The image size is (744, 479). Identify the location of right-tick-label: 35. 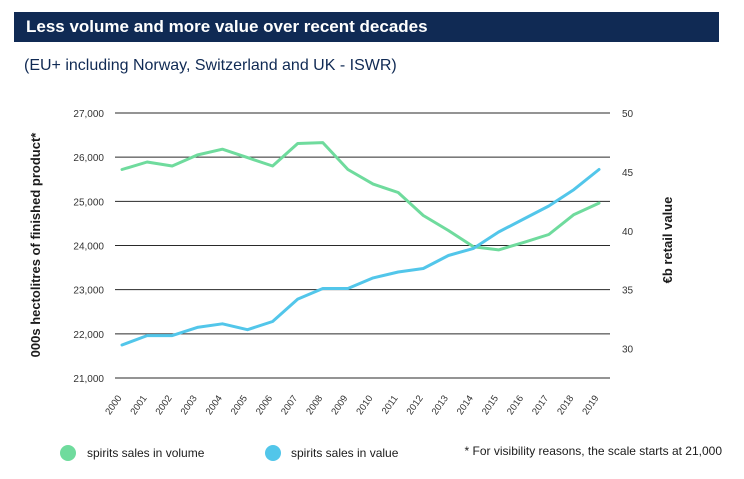
(628, 291).